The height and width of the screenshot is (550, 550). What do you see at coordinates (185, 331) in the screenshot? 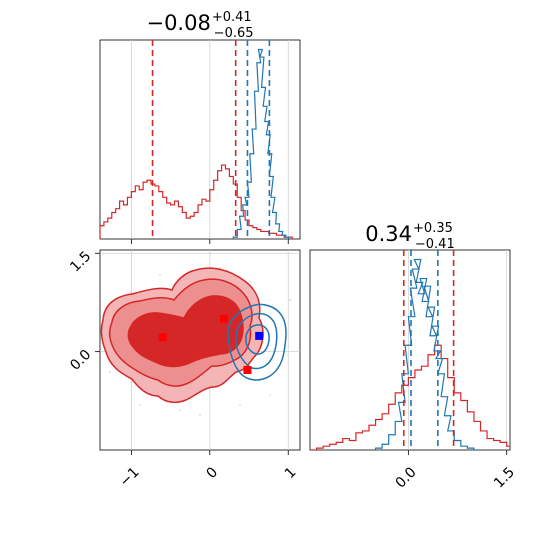
I see `red-contour-inner` at bounding box center [185, 331].